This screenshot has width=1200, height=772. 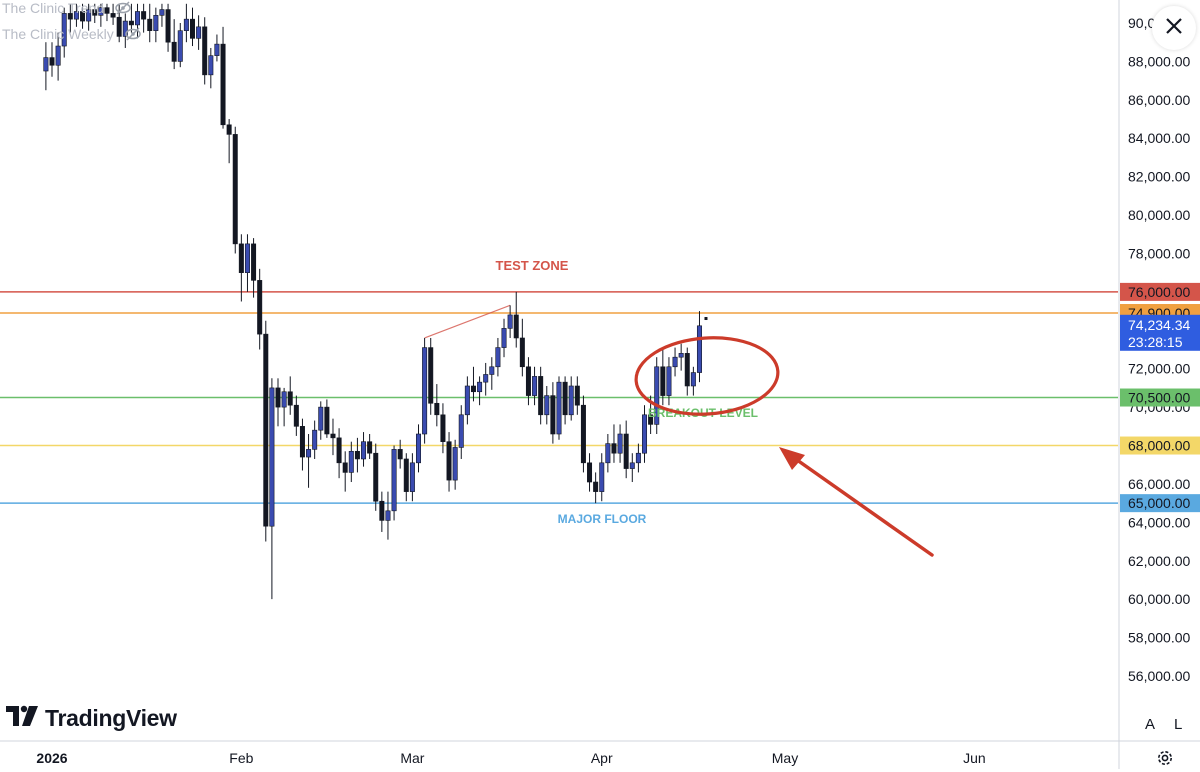 What do you see at coordinates (1178, 724) in the screenshot?
I see `log-scale-button: L` at bounding box center [1178, 724].